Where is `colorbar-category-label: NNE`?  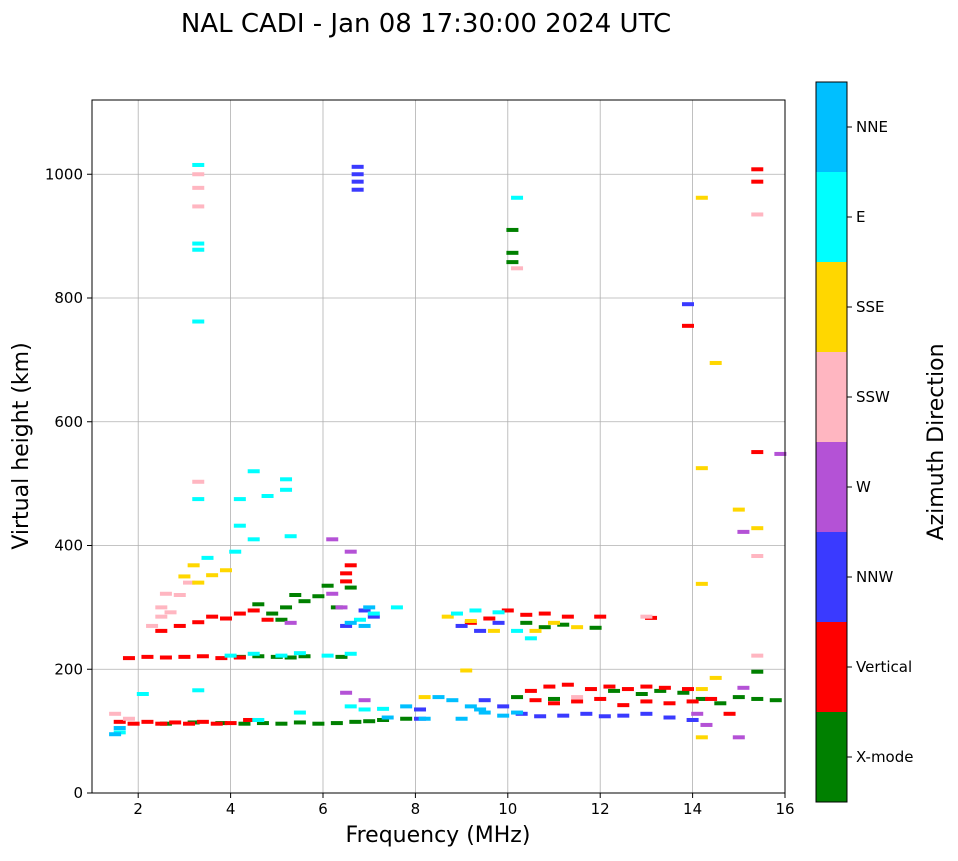
colorbar-category-label: NNE is located at coordinates (872, 127).